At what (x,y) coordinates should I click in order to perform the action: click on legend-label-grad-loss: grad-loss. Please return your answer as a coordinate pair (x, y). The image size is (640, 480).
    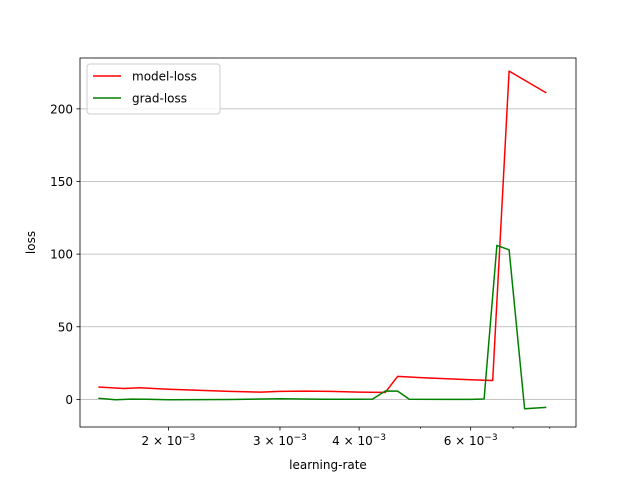
    Looking at the image, I should click on (159, 99).